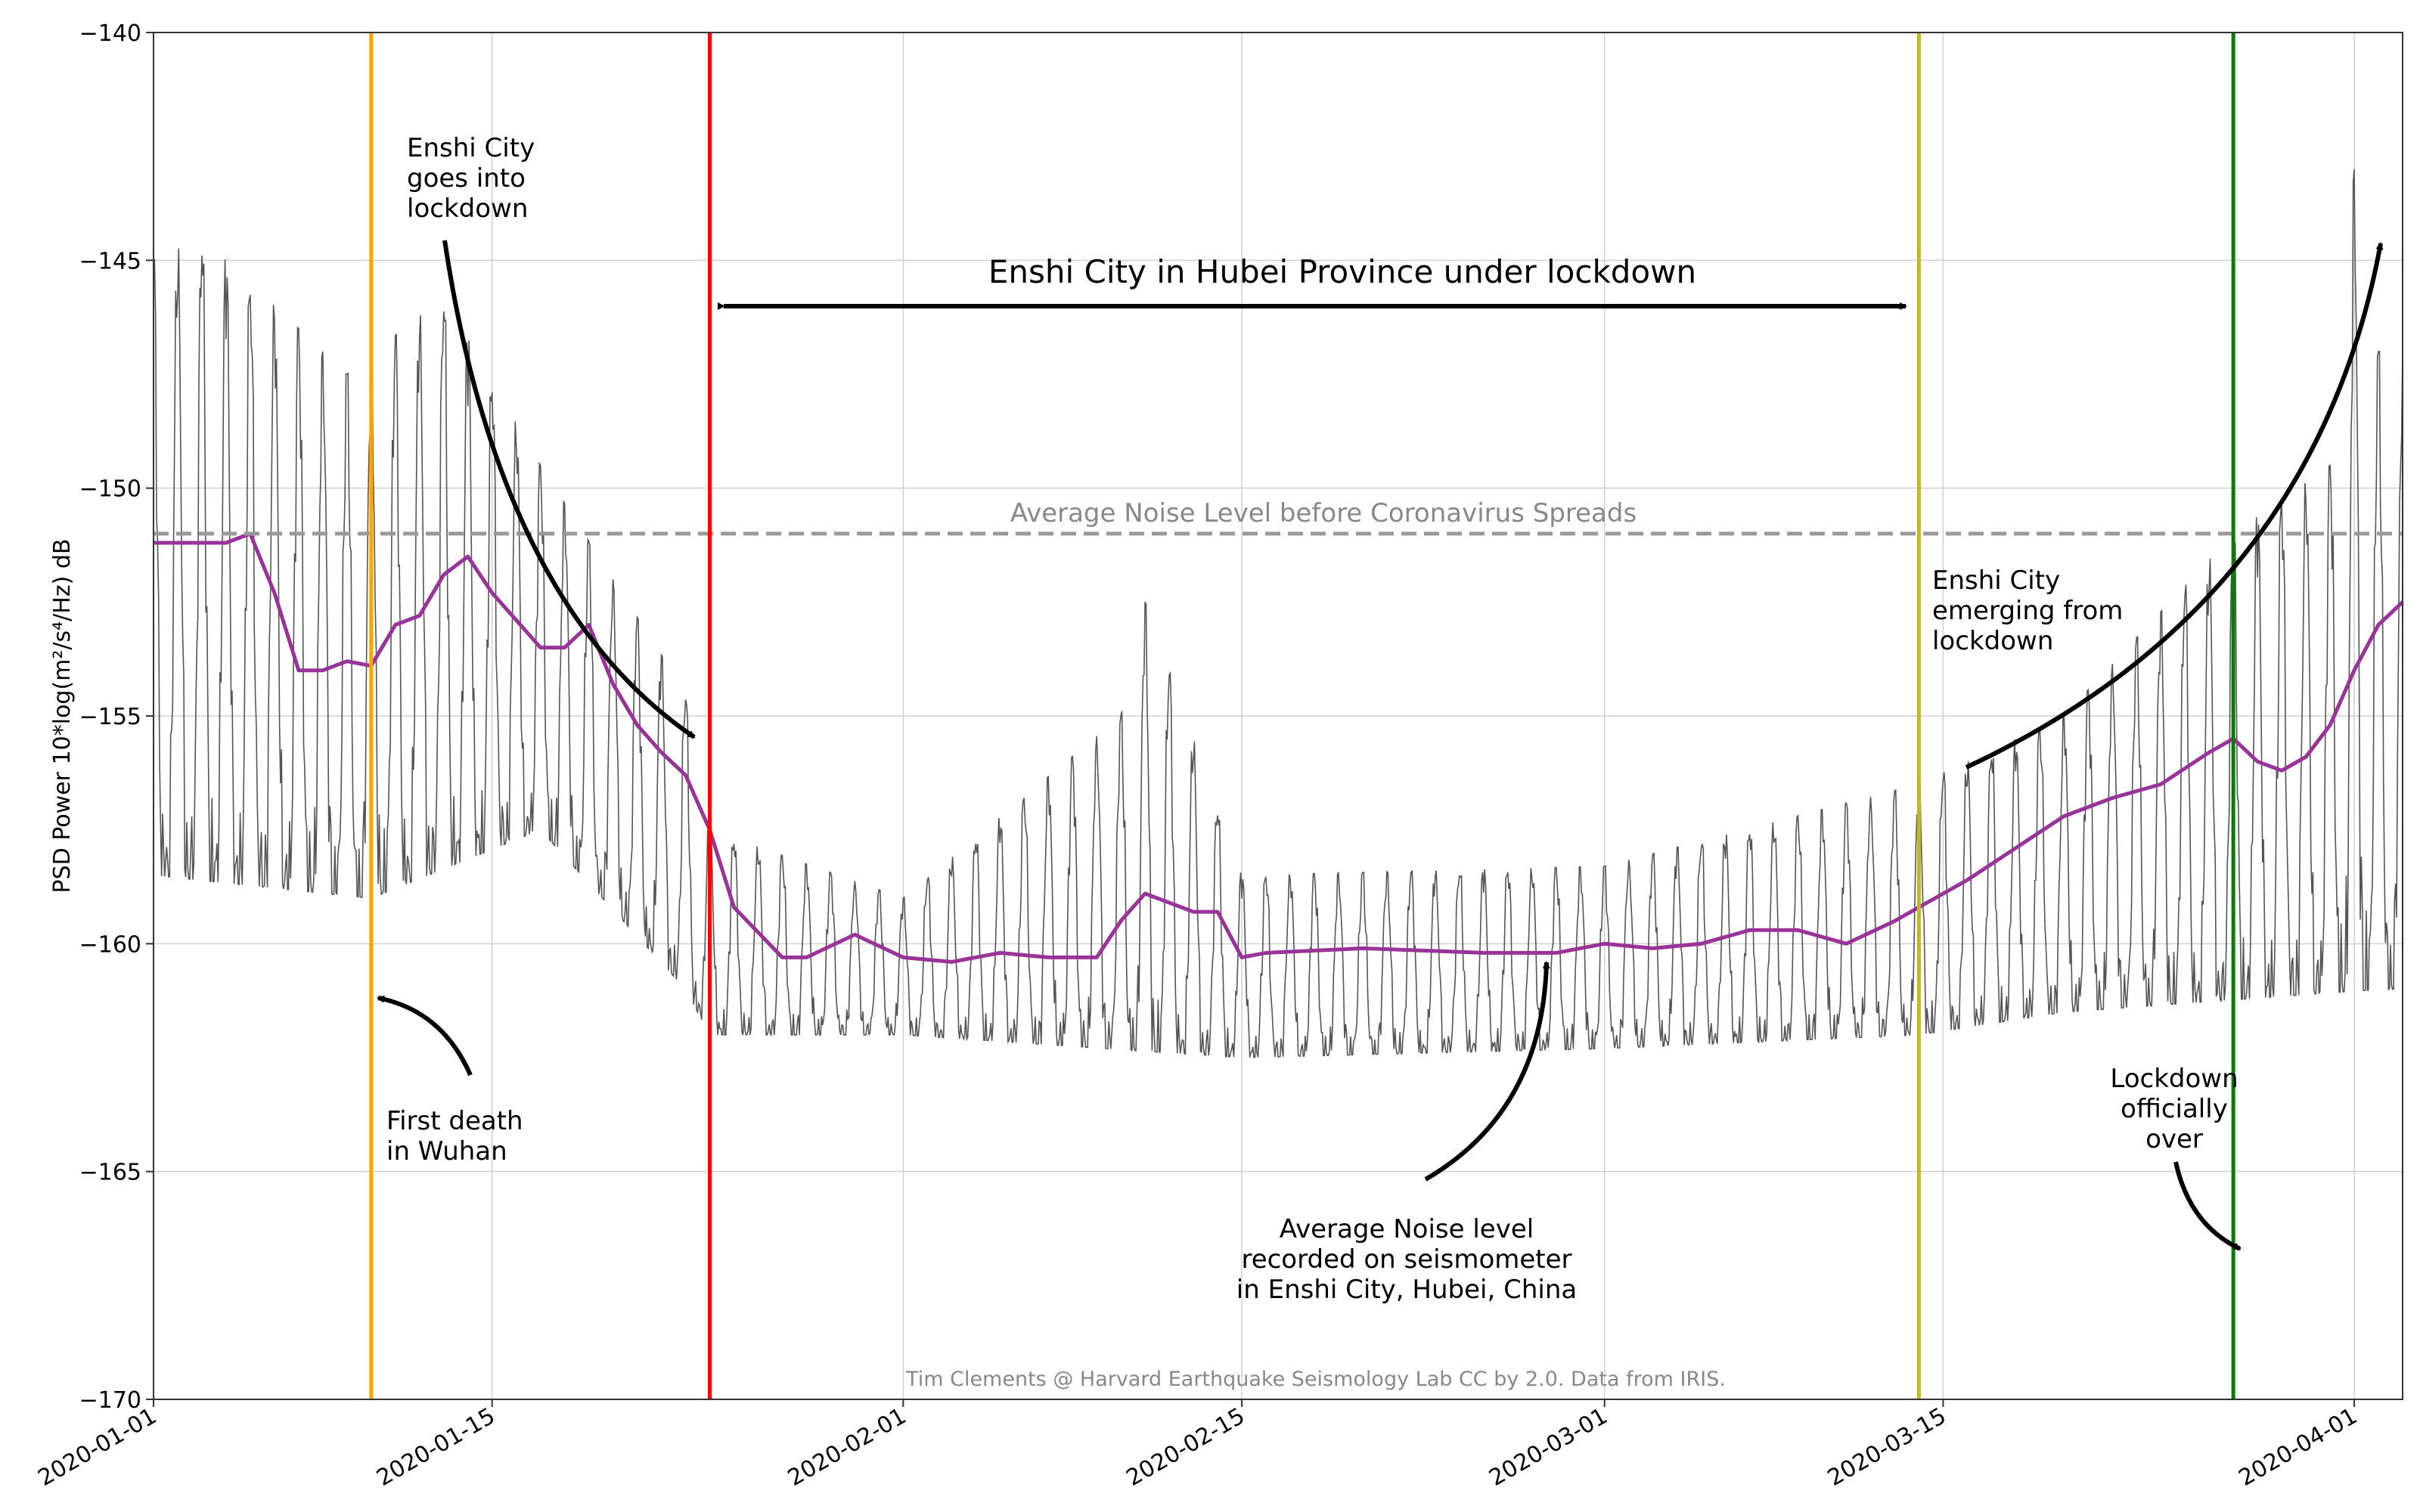 The height and width of the screenshot is (1512, 2420). What do you see at coordinates (2174, 1079) in the screenshot?
I see `annotation-line: Lockdown` at bounding box center [2174, 1079].